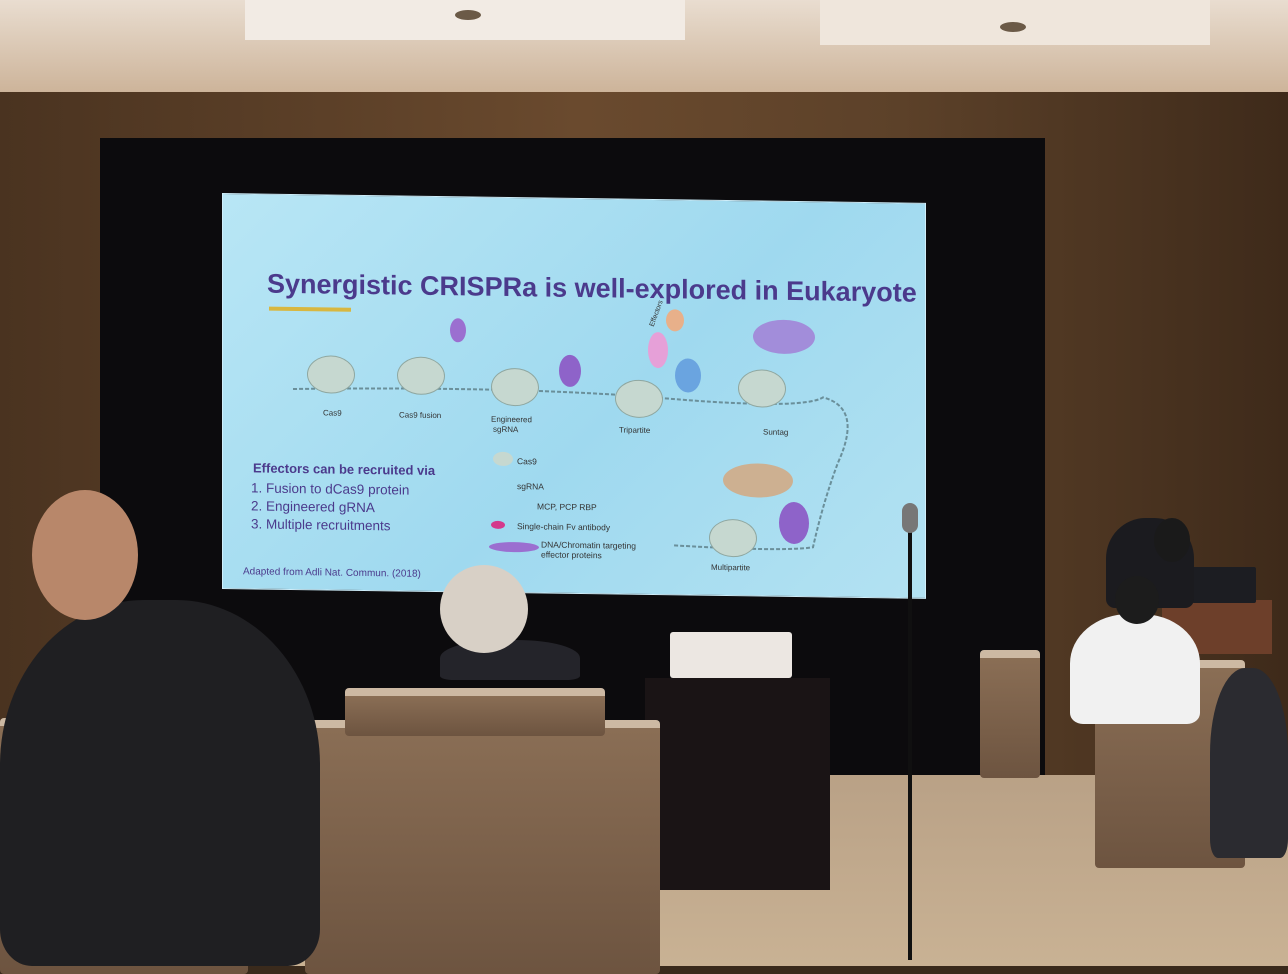  What do you see at coordinates (321, 525) in the screenshot?
I see `effector-list-item: 3. Multiple recruitments` at bounding box center [321, 525].